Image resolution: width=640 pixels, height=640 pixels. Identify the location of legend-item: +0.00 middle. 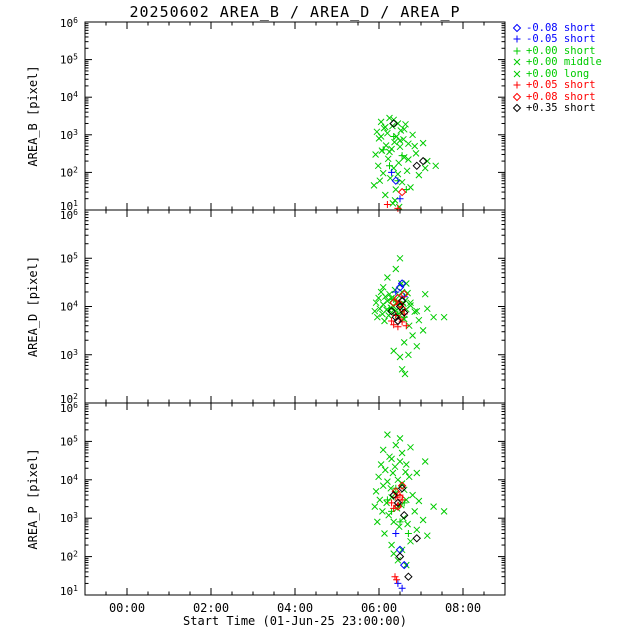
(556, 62).